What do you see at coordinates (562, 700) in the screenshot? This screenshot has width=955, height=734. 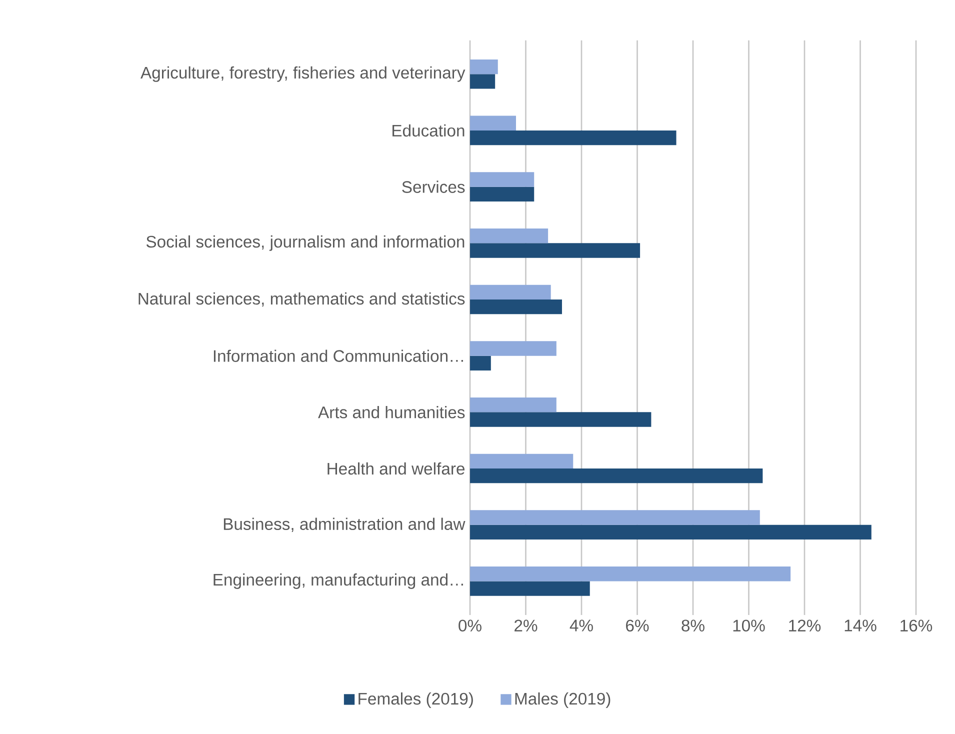 I see `legend-label: Males (2019)` at bounding box center [562, 700].